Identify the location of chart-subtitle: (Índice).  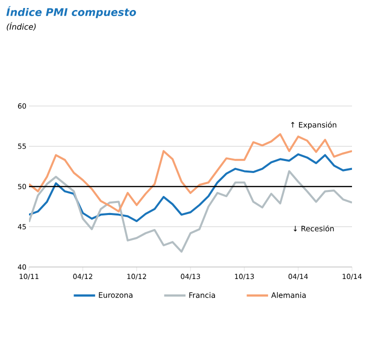
(21, 26).